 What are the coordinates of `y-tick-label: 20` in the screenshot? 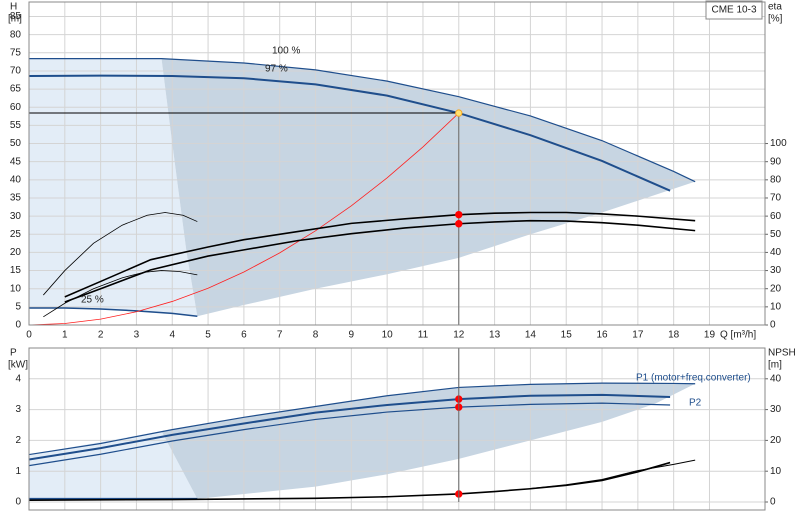 It's located at (16, 252).